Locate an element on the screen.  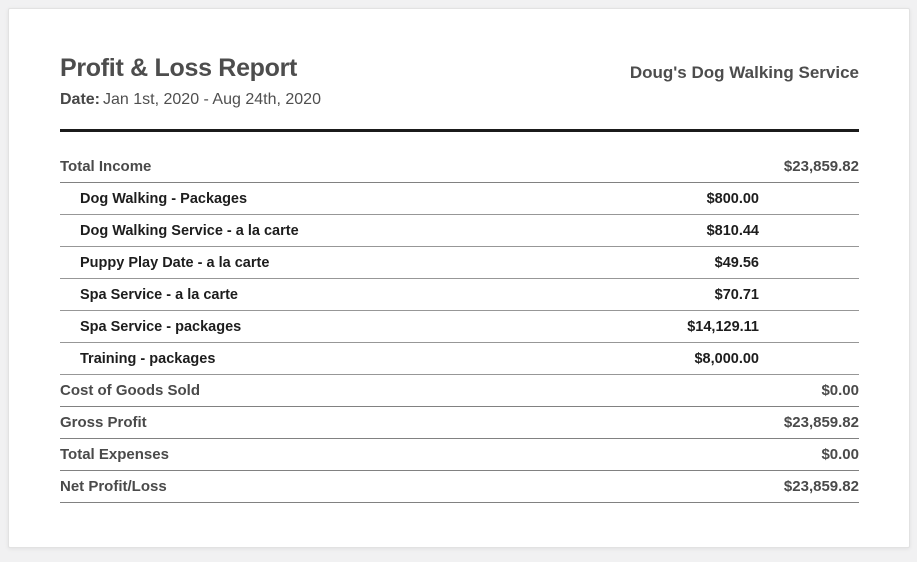
table-row: Dog Walking - Packages $800.00 is located at coordinates (459, 199).